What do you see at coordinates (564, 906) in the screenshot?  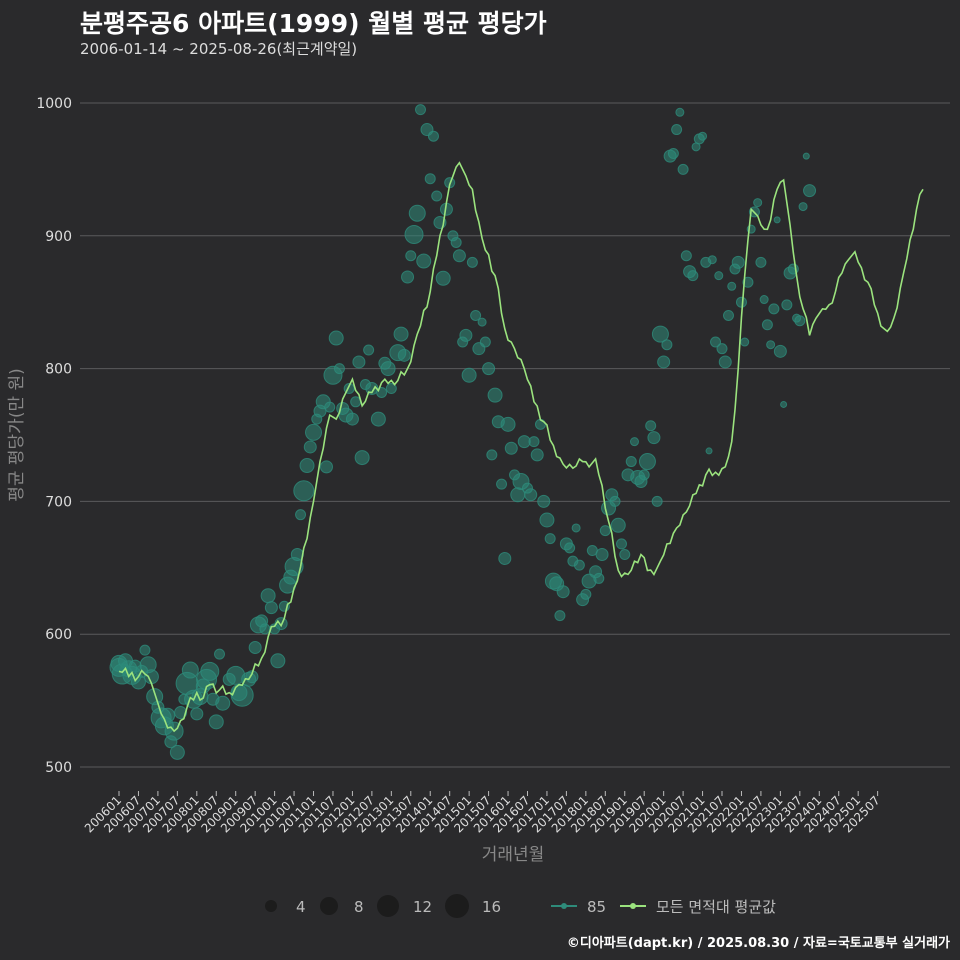 I see `legend-key-85-dot` at bounding box center [564, 906].